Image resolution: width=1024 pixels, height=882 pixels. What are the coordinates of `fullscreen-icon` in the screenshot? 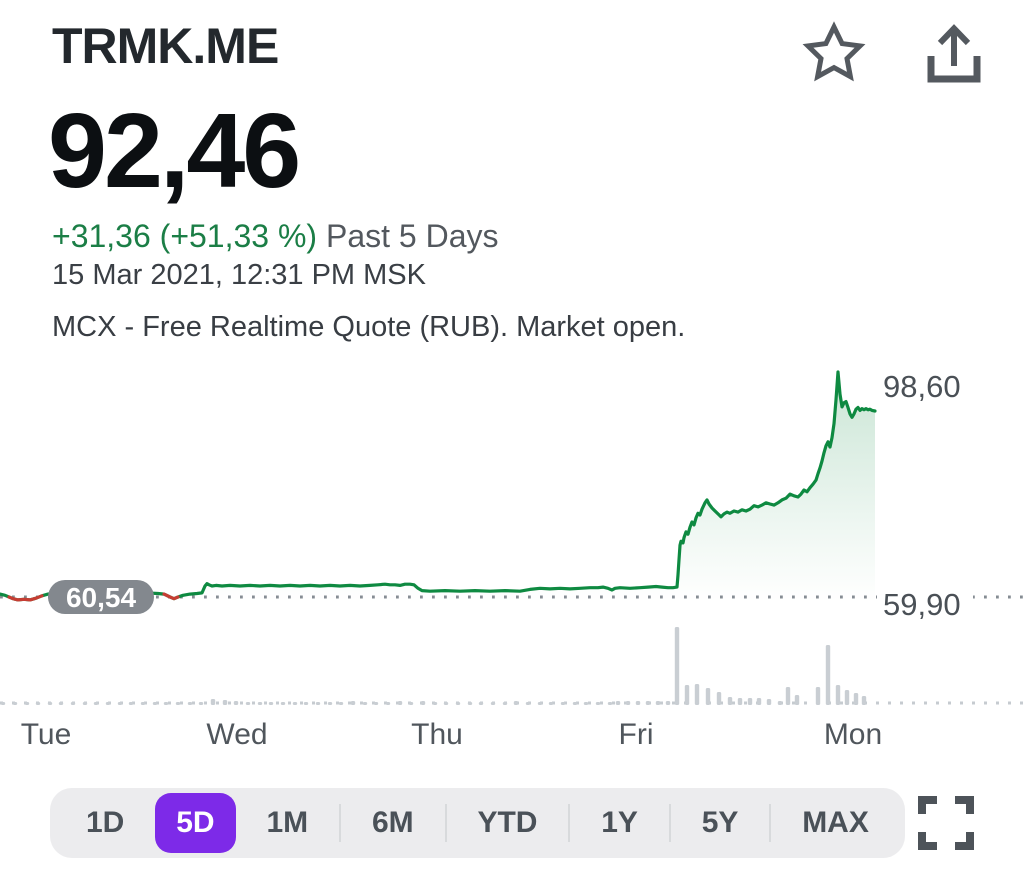 It's located at (946, 825).